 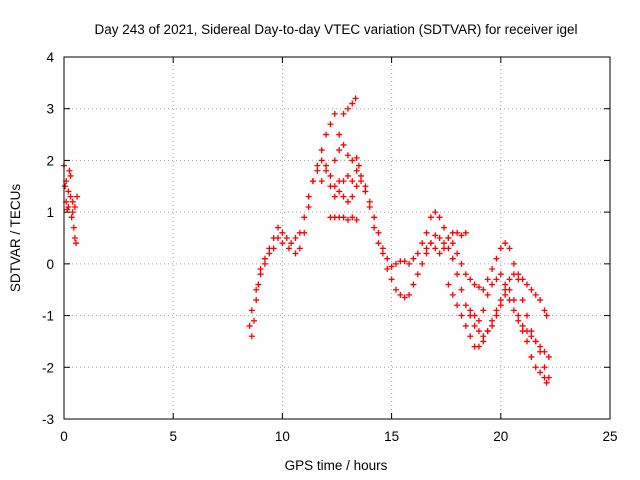 What do you see at coordinates (50, 264) in the screenshot?
I see `y-tick-label: 0` at bounding box center [50, 264].